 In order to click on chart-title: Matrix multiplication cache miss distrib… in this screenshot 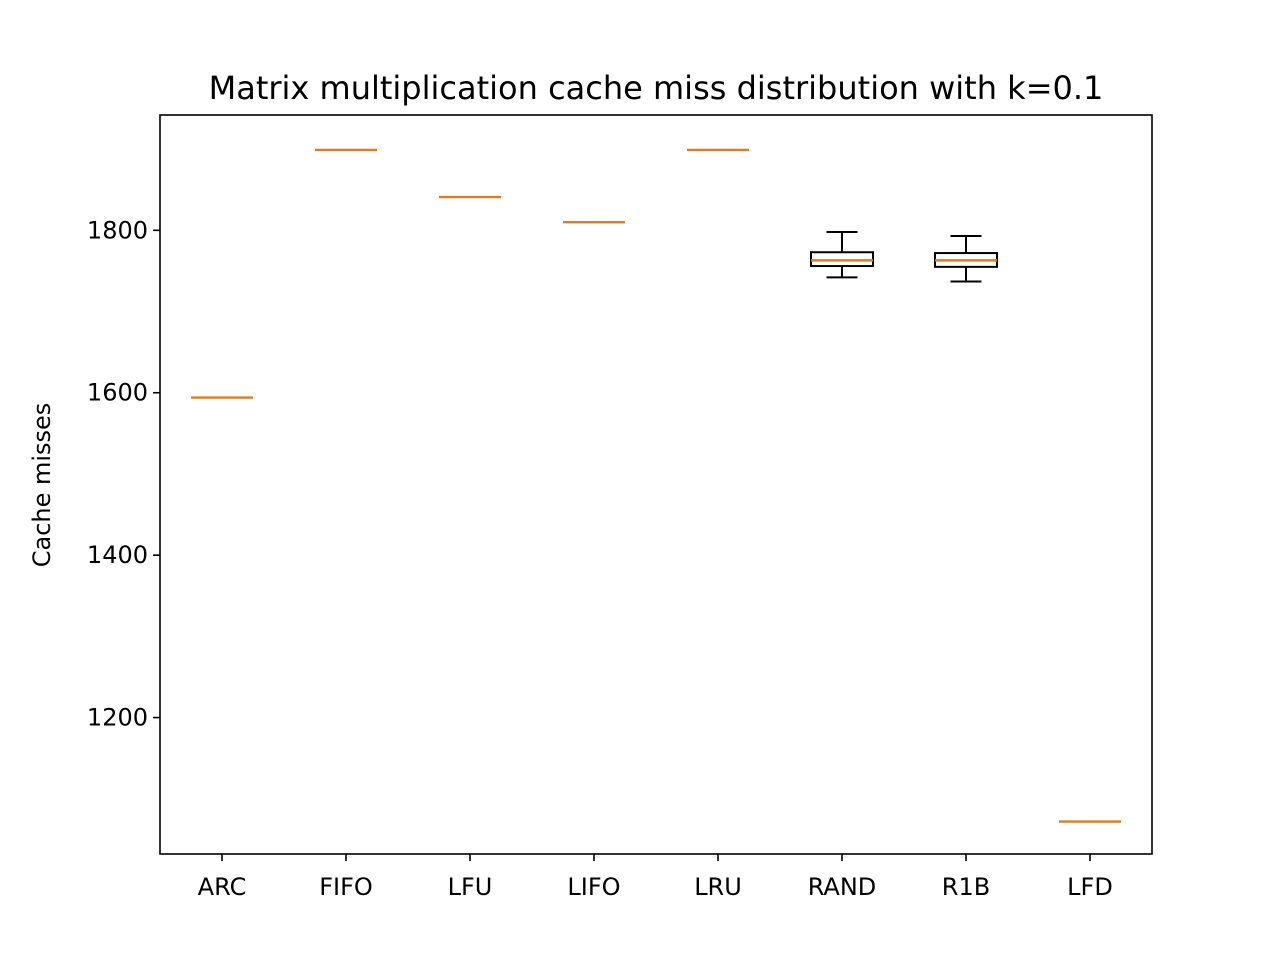, I will do `click(656, 88)`.